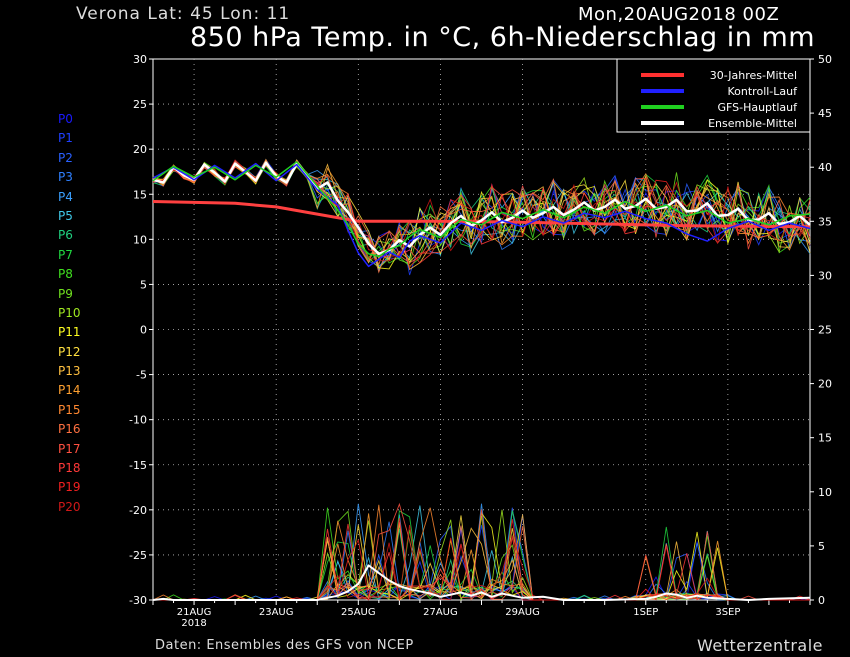 The height and width of the screenshot is (657, 850). Describe the element at coordinates (825, 113) in the screenshot. I see `right-tick-label: 45` at that location.